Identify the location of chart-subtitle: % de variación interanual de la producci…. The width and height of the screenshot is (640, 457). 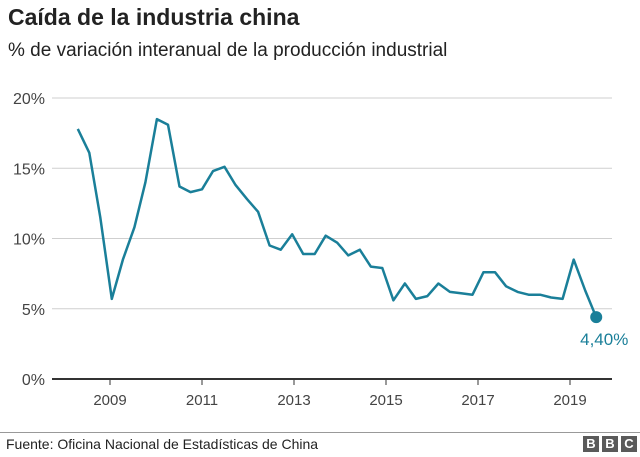
(228, 50).